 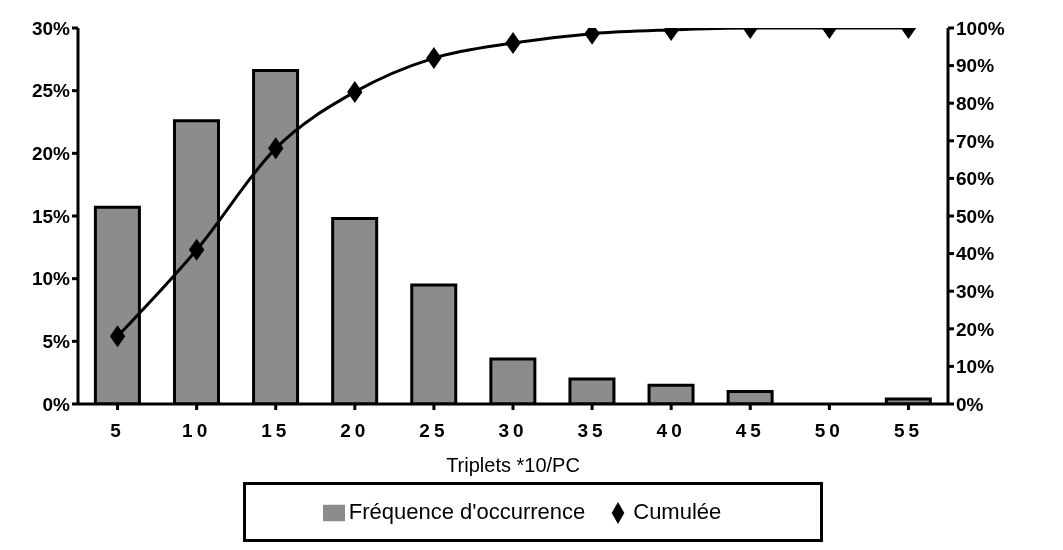 What do you see at coordinates (975, 329) in the screenshot?
I see `y2-tick-label: 20%` at bounding box center [975, 329].